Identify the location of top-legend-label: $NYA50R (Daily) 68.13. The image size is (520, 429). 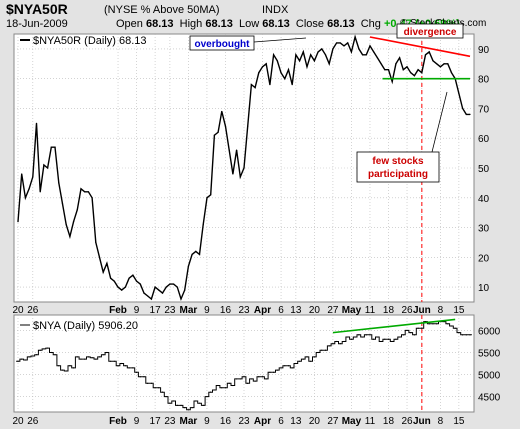
(90, 41).